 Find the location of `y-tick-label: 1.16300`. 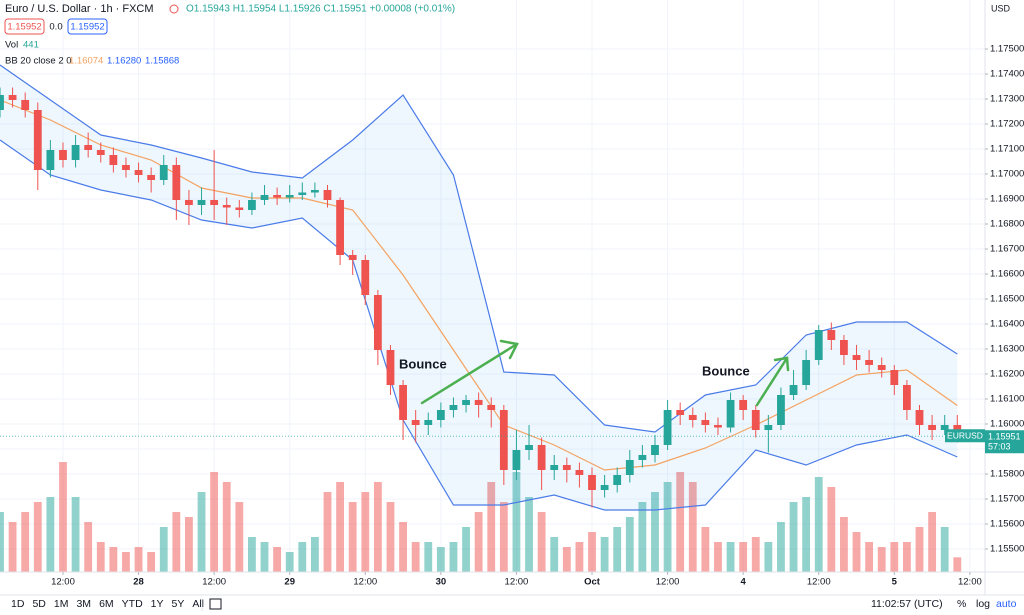

y-tick-label: 1.16300 is located at coordinates (1007, 349).